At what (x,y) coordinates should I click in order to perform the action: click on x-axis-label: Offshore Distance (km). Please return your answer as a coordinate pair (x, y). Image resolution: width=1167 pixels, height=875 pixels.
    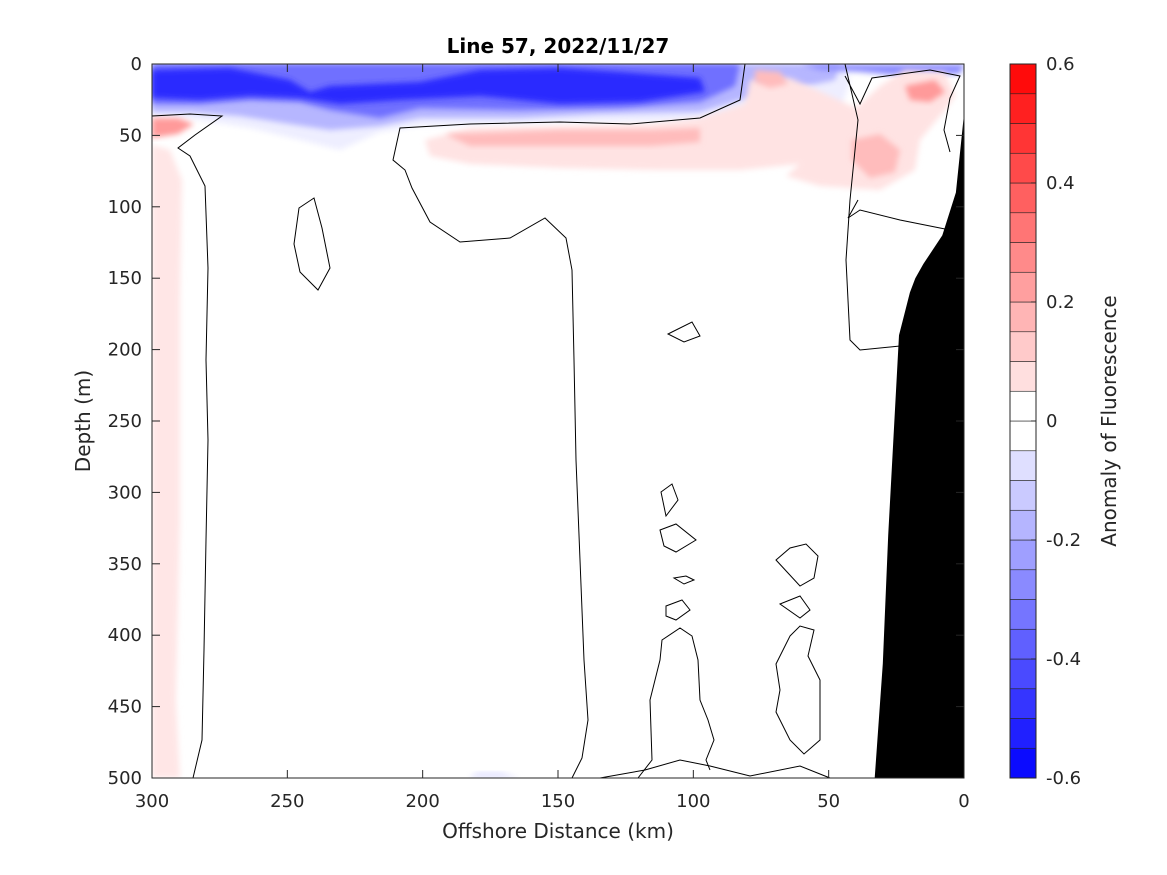
    Looking at the image, I should click on (558, 831).